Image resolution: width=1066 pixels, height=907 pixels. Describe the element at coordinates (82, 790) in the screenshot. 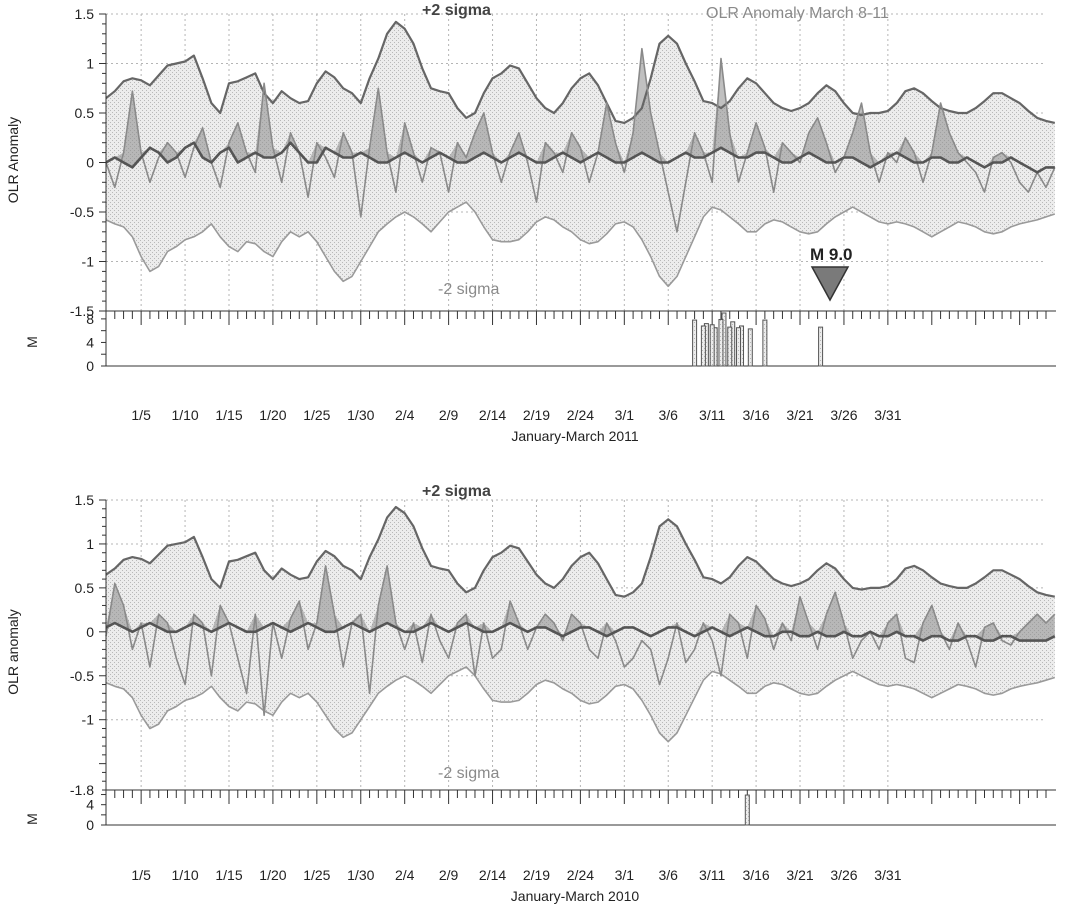

I see `y-tick-label: -1.8` at that location.